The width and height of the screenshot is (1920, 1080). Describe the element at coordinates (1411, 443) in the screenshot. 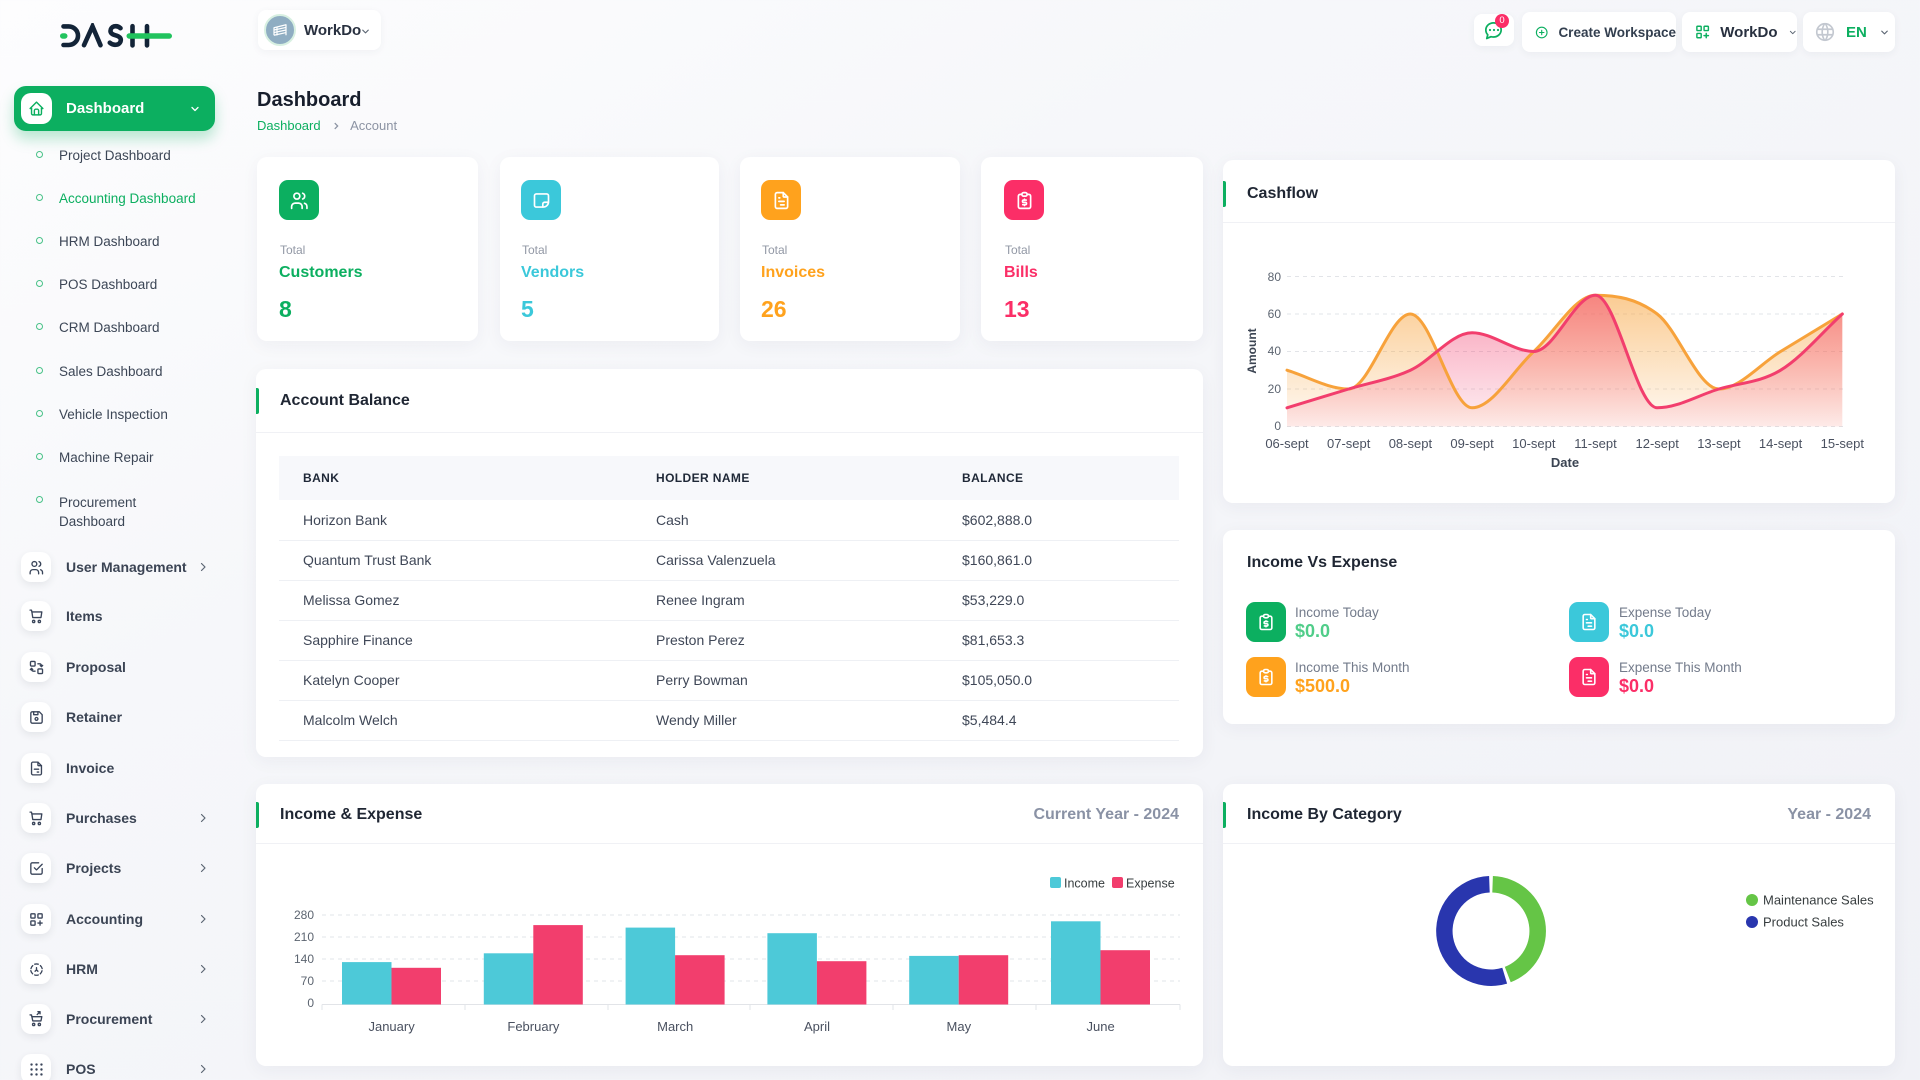

I see `svg-text: 08-sept` at that location.